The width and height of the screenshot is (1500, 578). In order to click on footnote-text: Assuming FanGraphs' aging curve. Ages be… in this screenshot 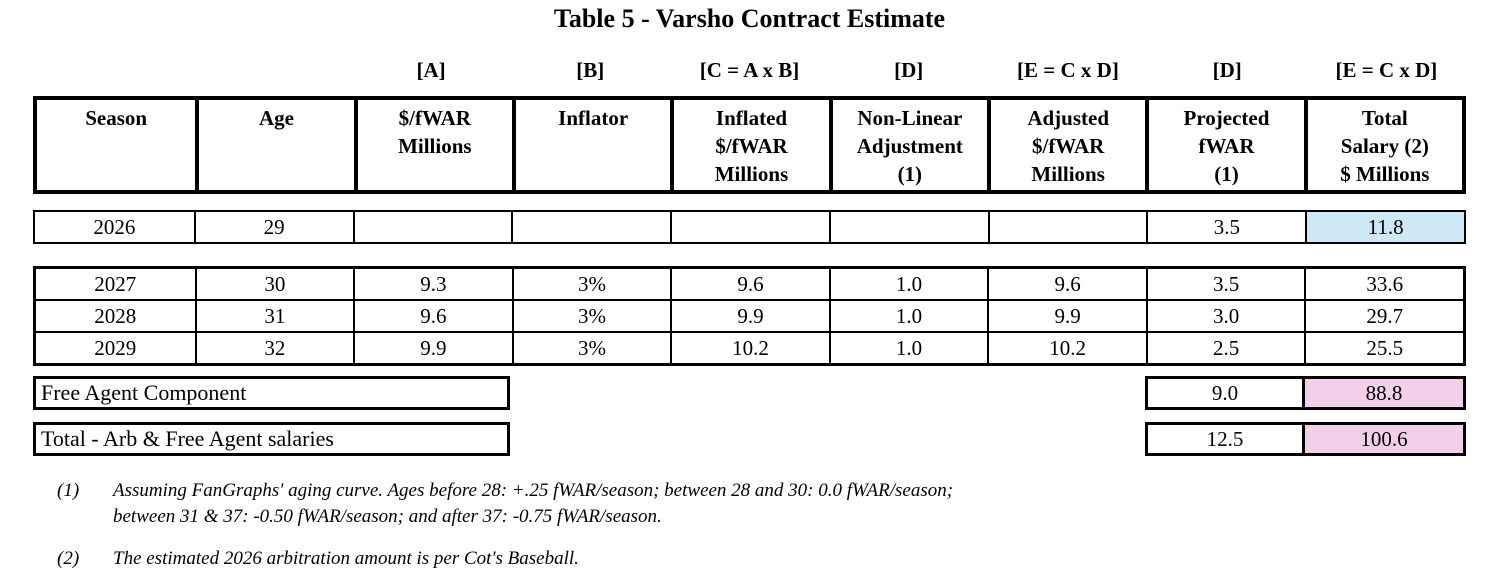, I will do `click(533, 503)`.